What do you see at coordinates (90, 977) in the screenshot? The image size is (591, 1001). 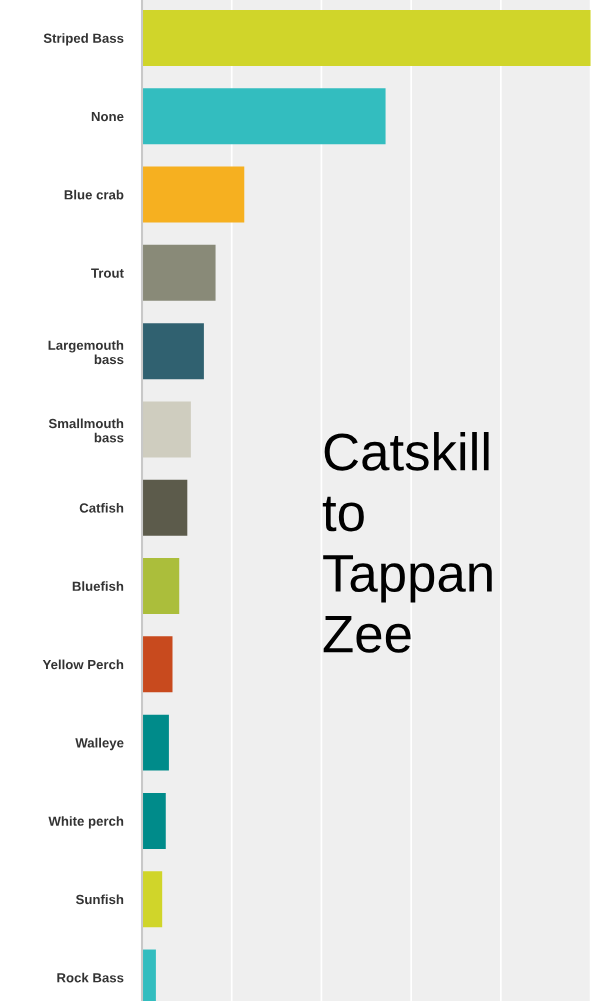 I see `y-tick-label: Rock Bass` at bounding box center [90, 977].